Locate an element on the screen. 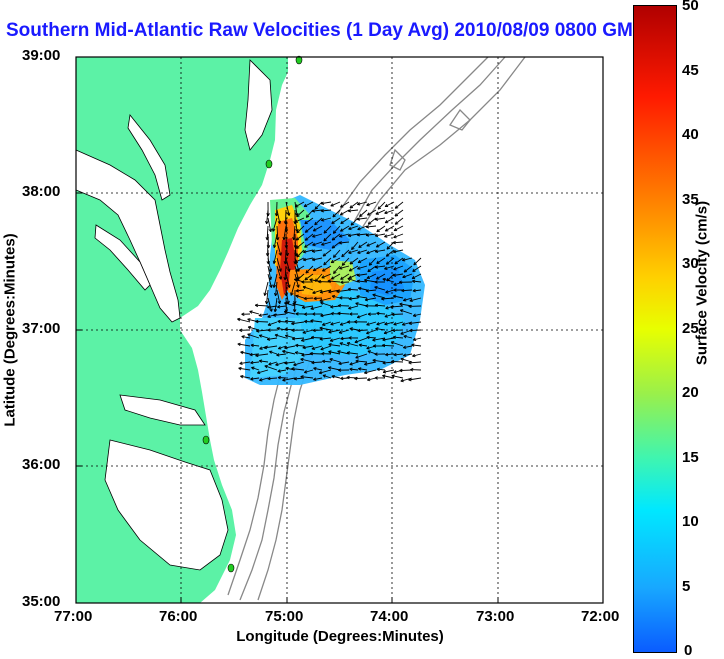 The image size is (724, 659). x-tick-label: 77:00 is located at coordinates (73, 616).